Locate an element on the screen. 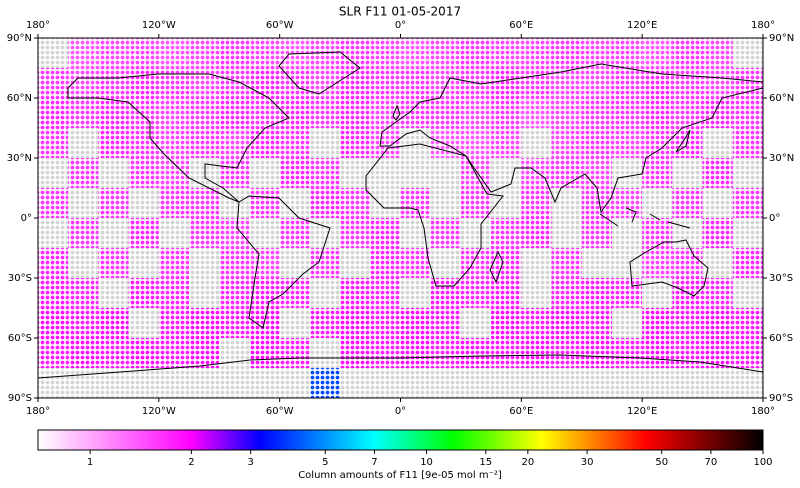 This screenshot has height=488, width=800. south-america is located at coordinates (283, 262).